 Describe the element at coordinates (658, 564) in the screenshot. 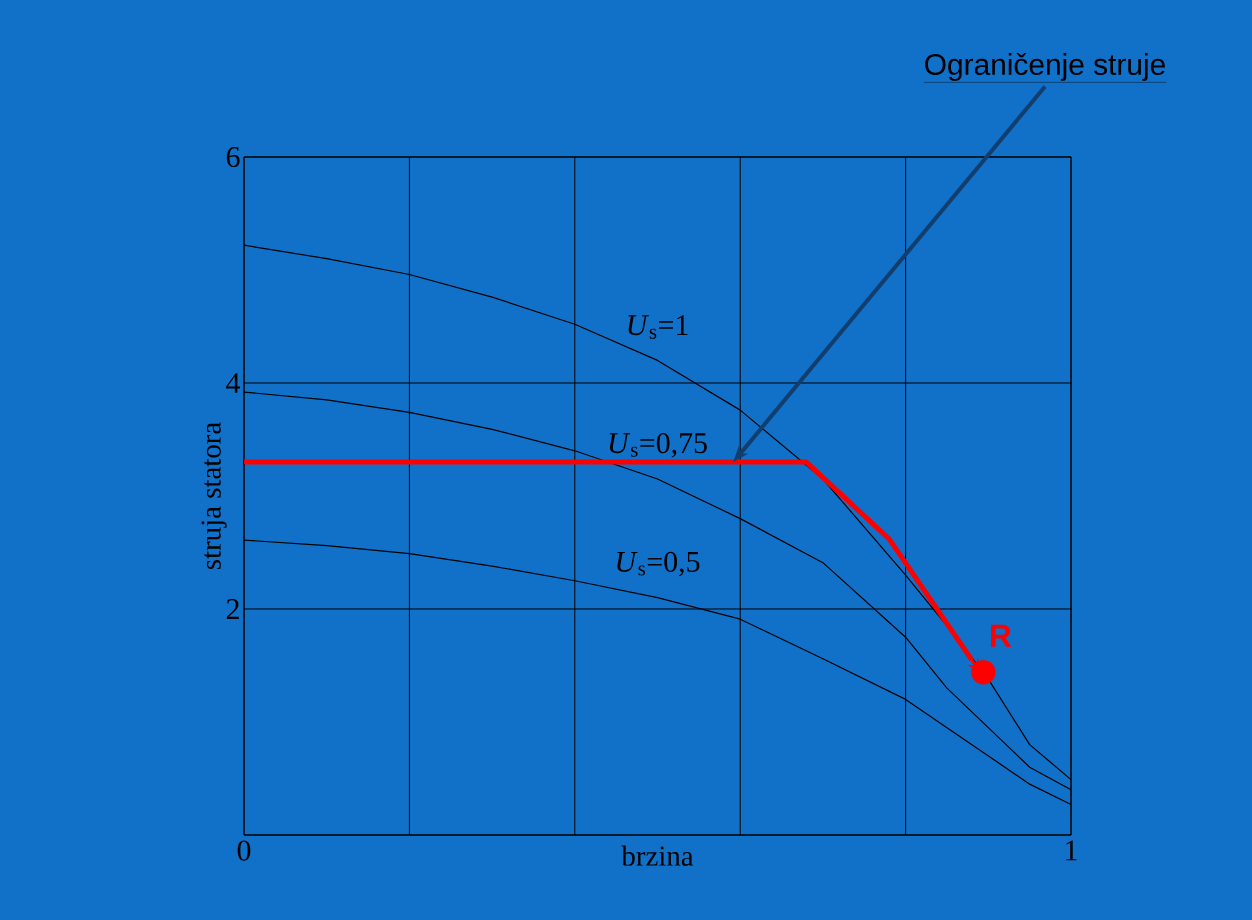

I see `series-label: U$_{s}$=0,5` at that location.